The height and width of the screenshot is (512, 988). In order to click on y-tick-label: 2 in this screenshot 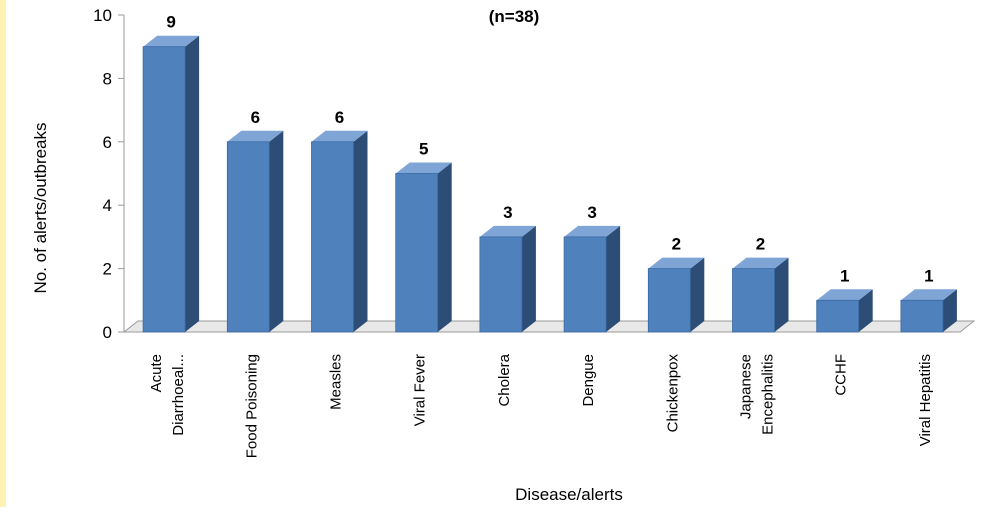, I will do `click(107, 269)`.